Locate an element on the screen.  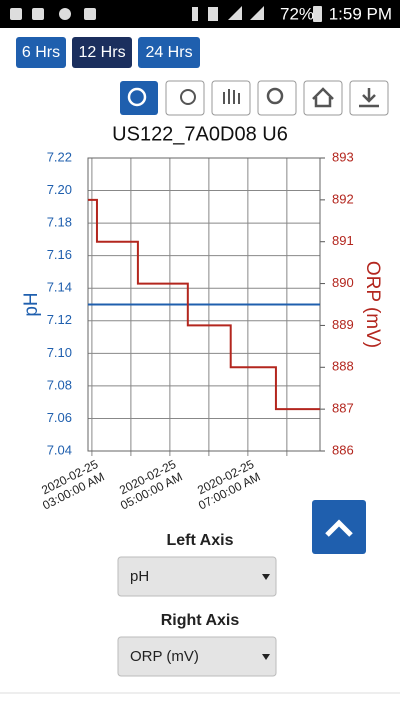
zoom-y-tool is located at coordinates (185, 98).